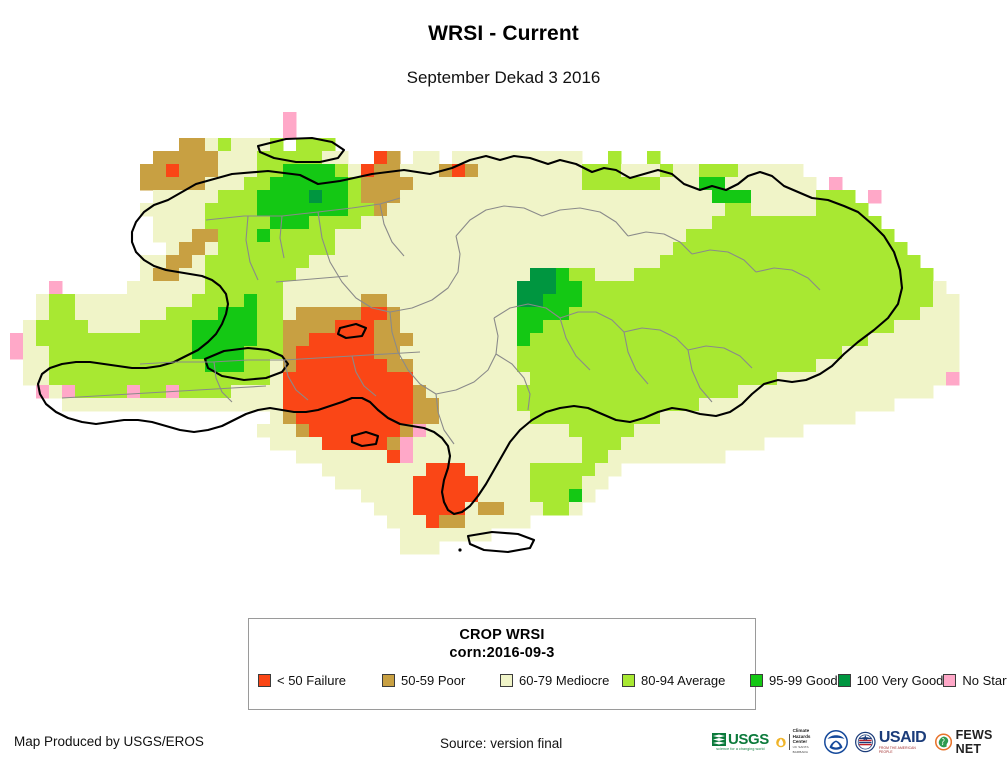 The width and height of the screenshot is (1007, 767). Describe the element at coordinates (943, 742) in the screenshot. I see `fews-globe-icon` at that location.